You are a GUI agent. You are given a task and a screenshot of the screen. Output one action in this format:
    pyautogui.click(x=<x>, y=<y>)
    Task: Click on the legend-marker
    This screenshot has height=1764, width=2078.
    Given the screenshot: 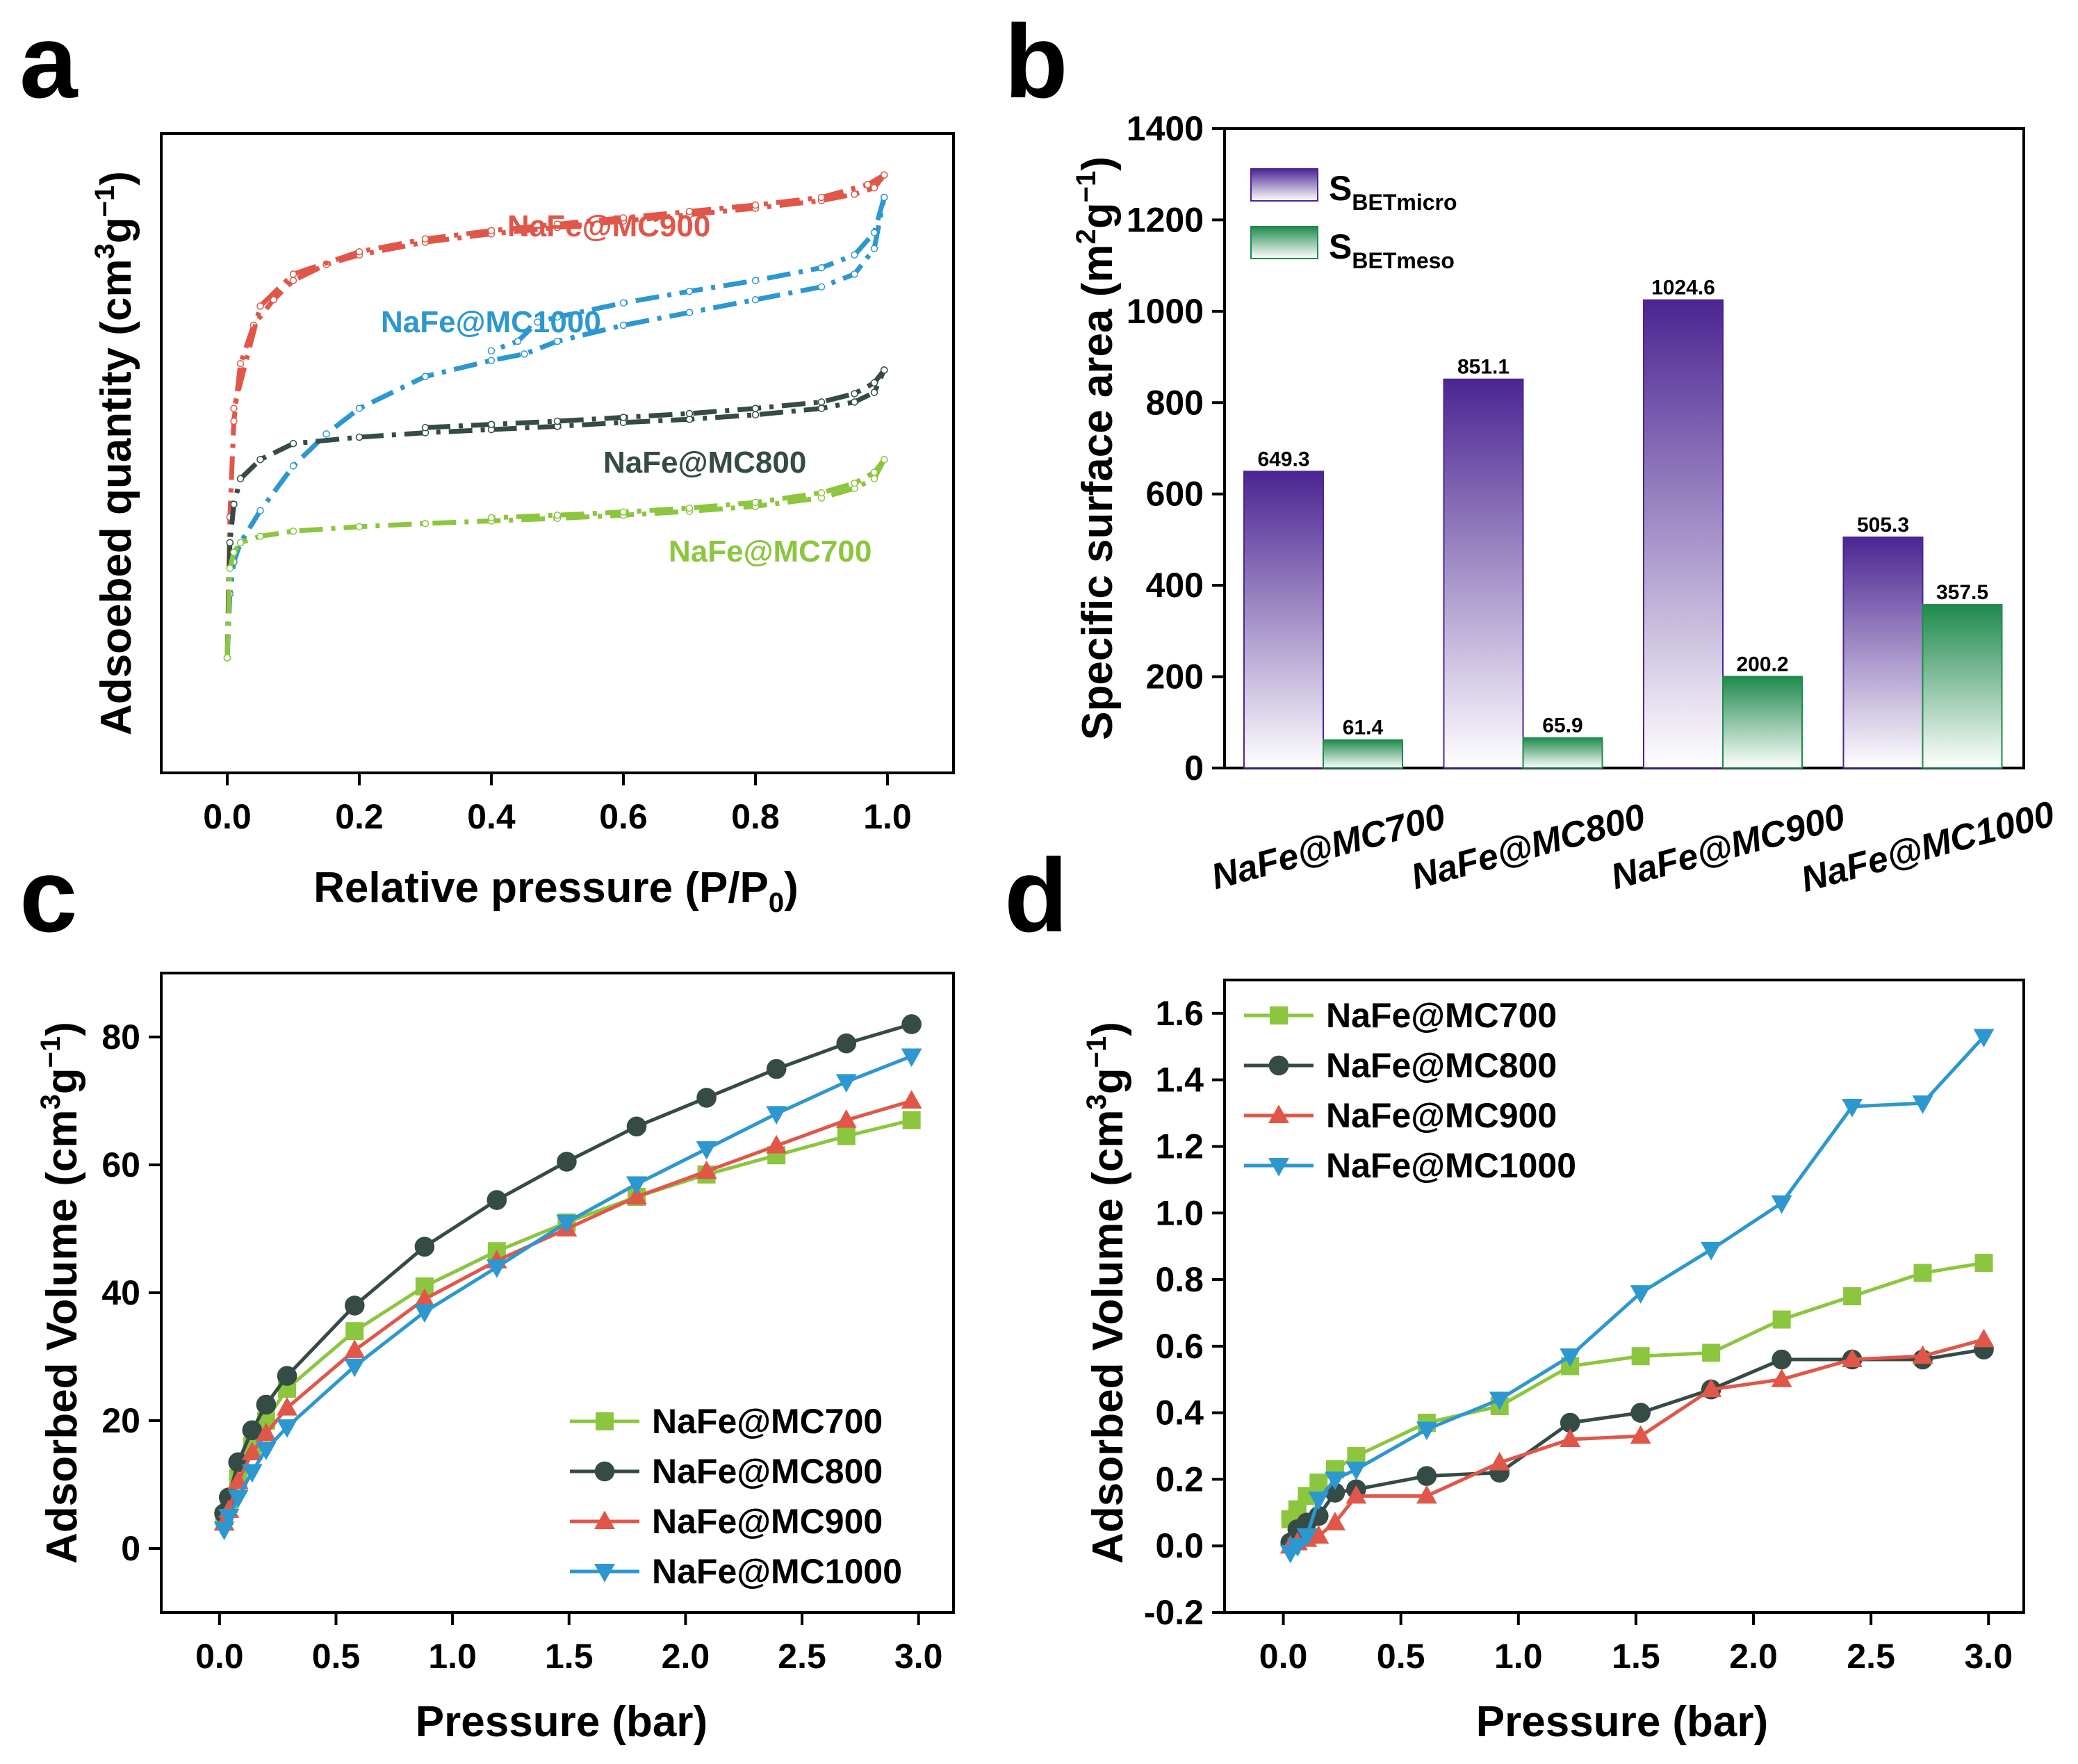 What is the action you would take?
    pyautogui.click(x=605, y=1421)
    